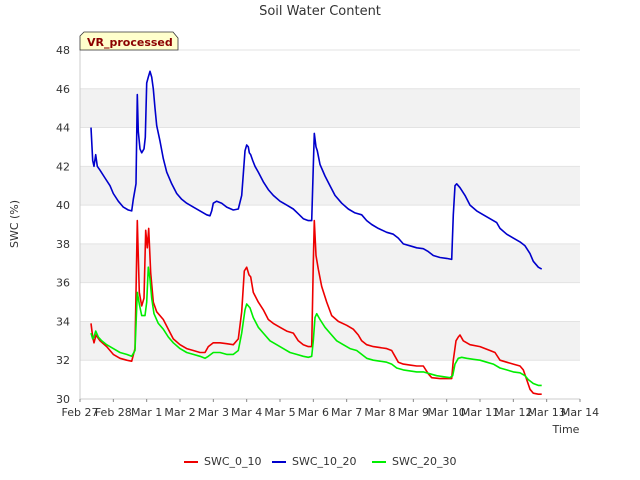  I want to click on x-tick-label: Mar 3, so click(213, 412).